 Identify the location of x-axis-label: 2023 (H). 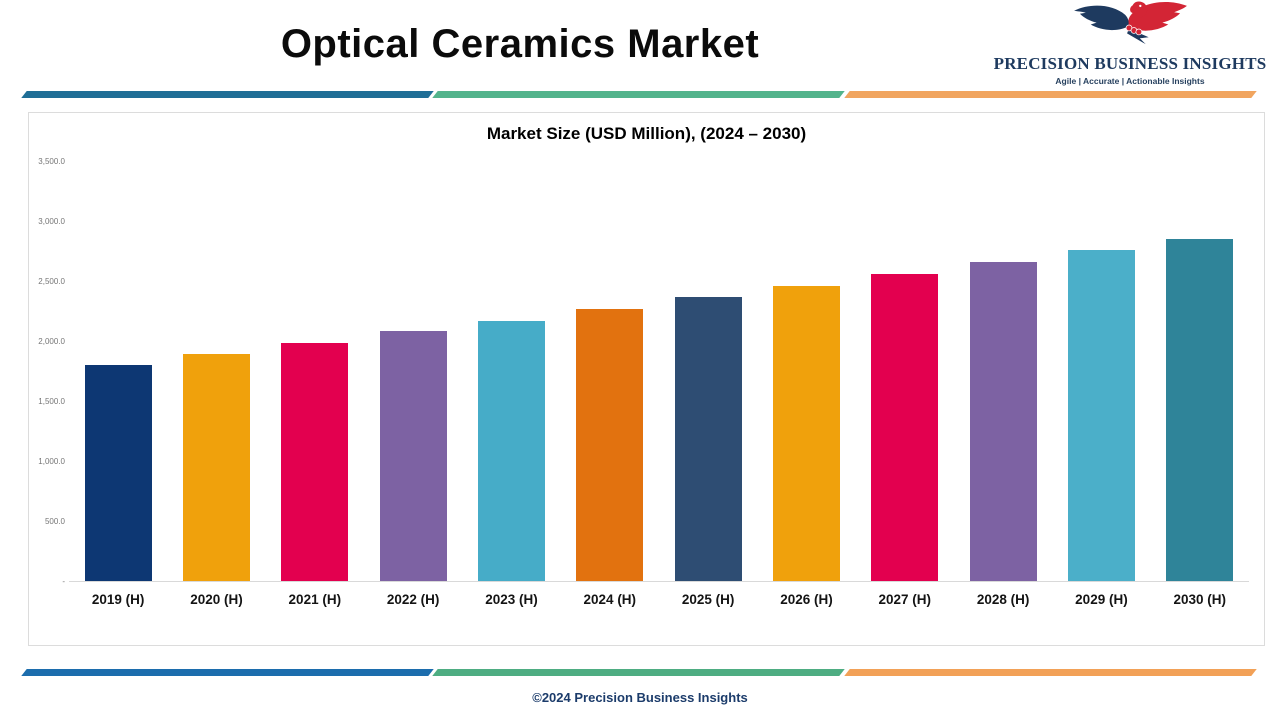
(511, 599).